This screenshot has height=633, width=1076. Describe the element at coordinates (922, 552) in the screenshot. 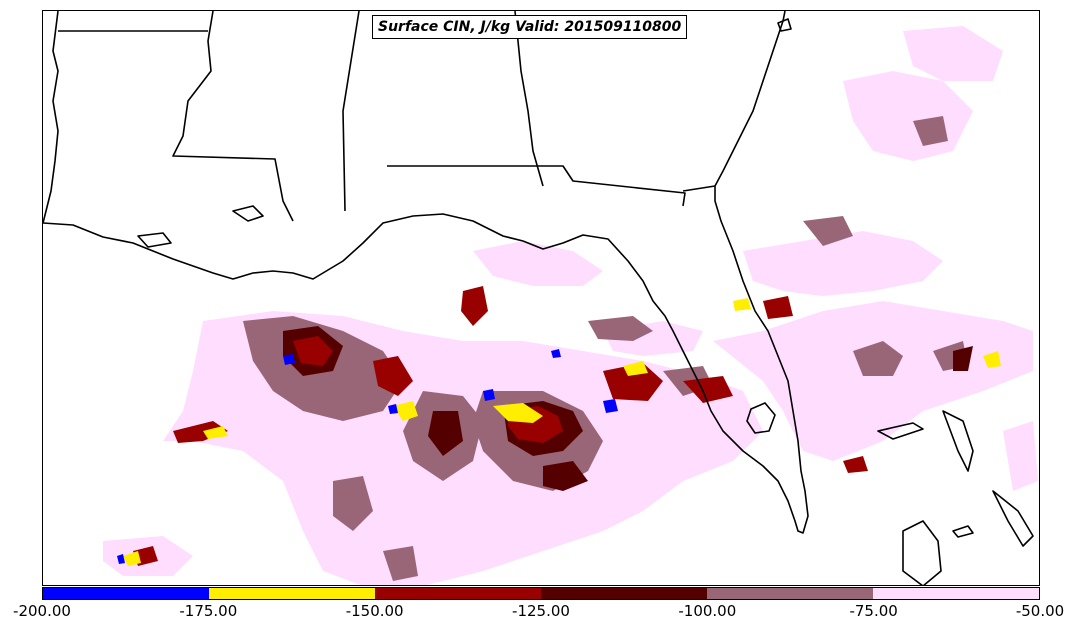

I see `cuba-outline` at that location.